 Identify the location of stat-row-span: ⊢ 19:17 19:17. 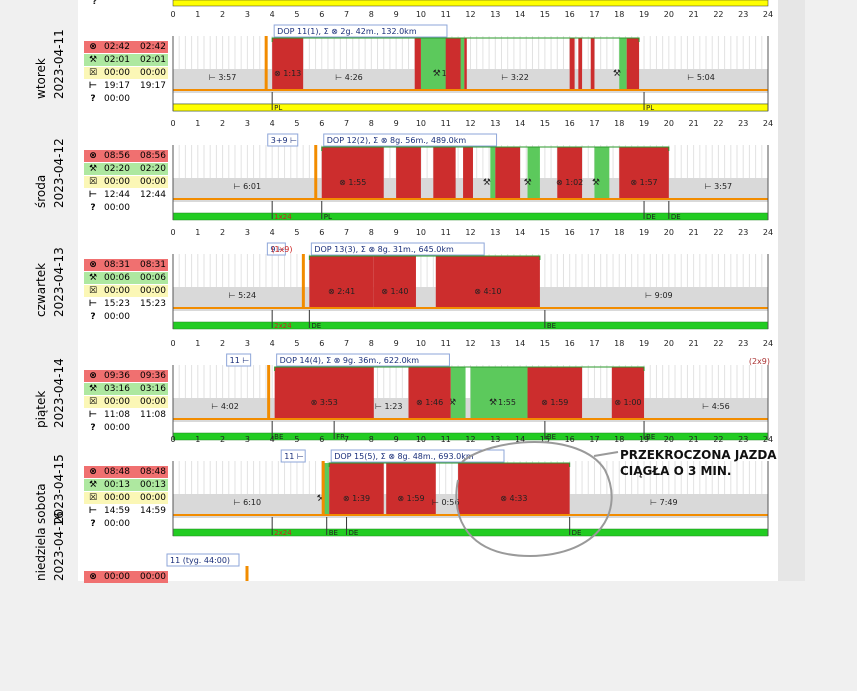
(126, 86).